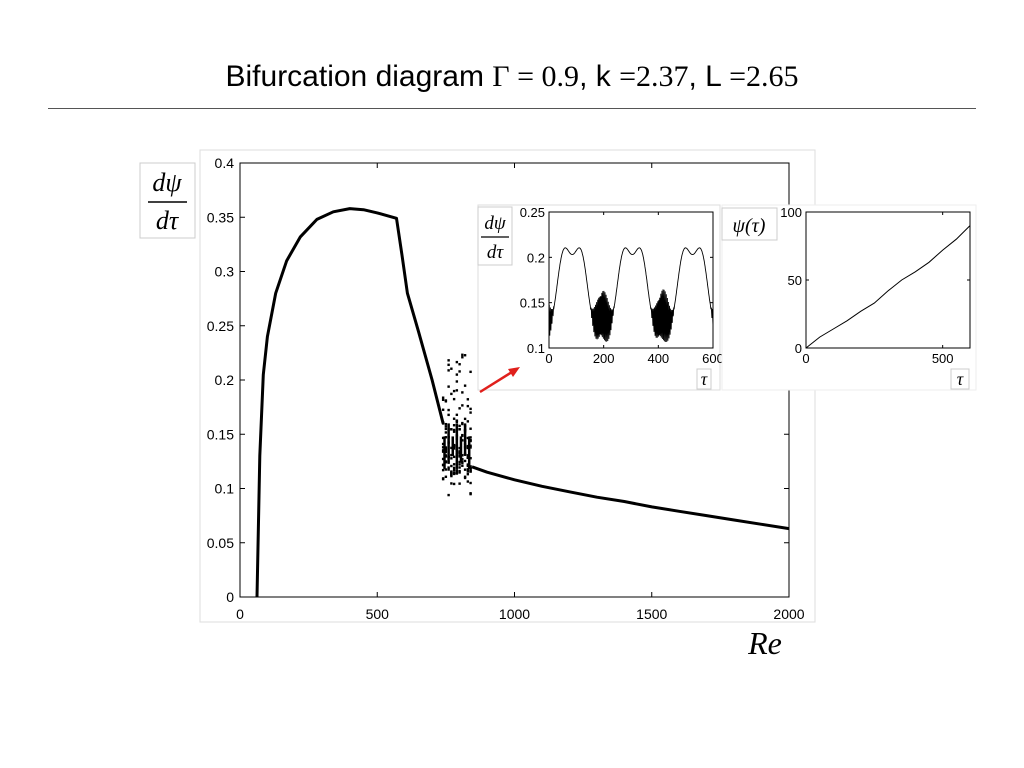  What do you see at coordinates (791, 212) in the screenshot?
I see `inset-psi-y-tick-label: 100` at bounding box center [791, 212].